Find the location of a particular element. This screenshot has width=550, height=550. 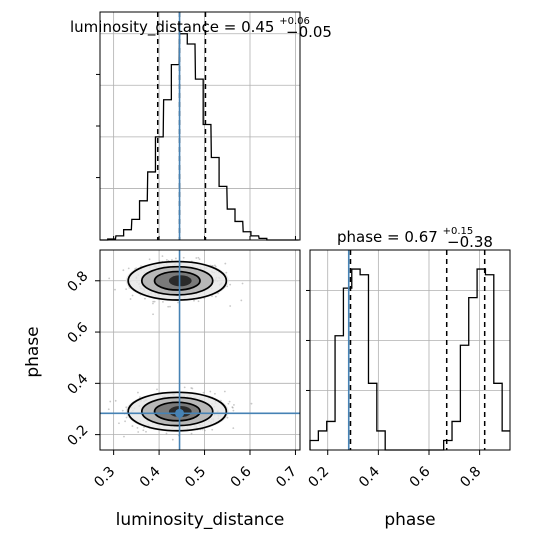

y-tick-label: 0.8 is located at coordinates (77, 281).